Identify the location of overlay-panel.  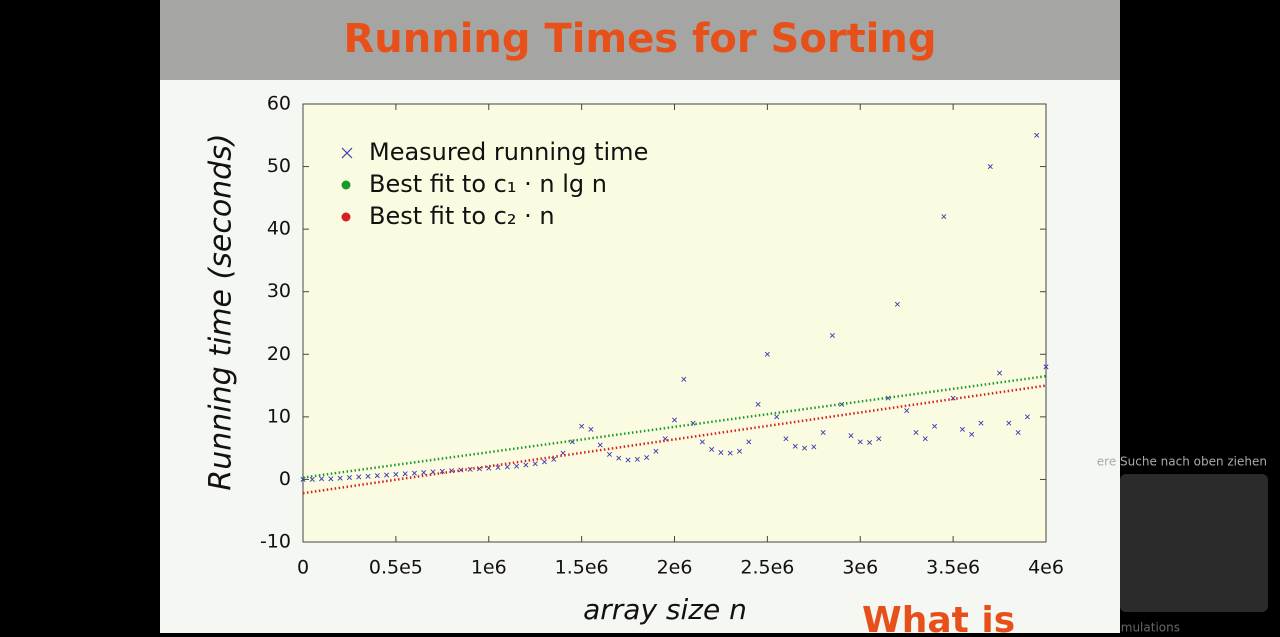
(1194, 543).